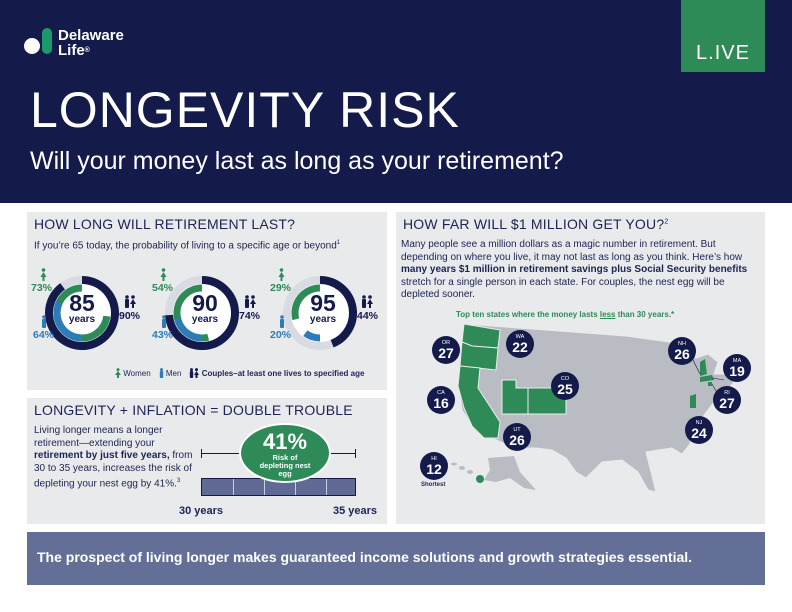 The height and width of the screenshot is (612, 792). I want to click on pct-couples-90: 74%, so click(250, 316).